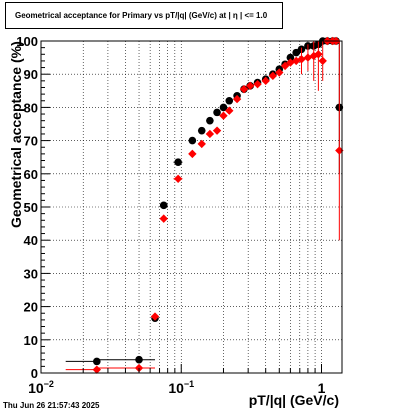 This screenshot has height=414, width=400. I want to click on y-tick-label: 0, so click(34, 373).